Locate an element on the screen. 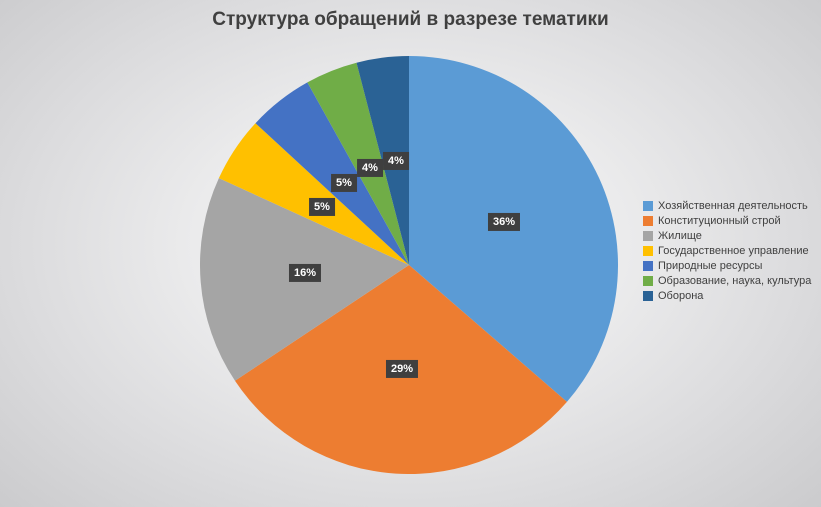 Image resolution: width=821 pixels, height=507 pixels. legend-item: Конституционный строй is located at coordinates (727, 220).